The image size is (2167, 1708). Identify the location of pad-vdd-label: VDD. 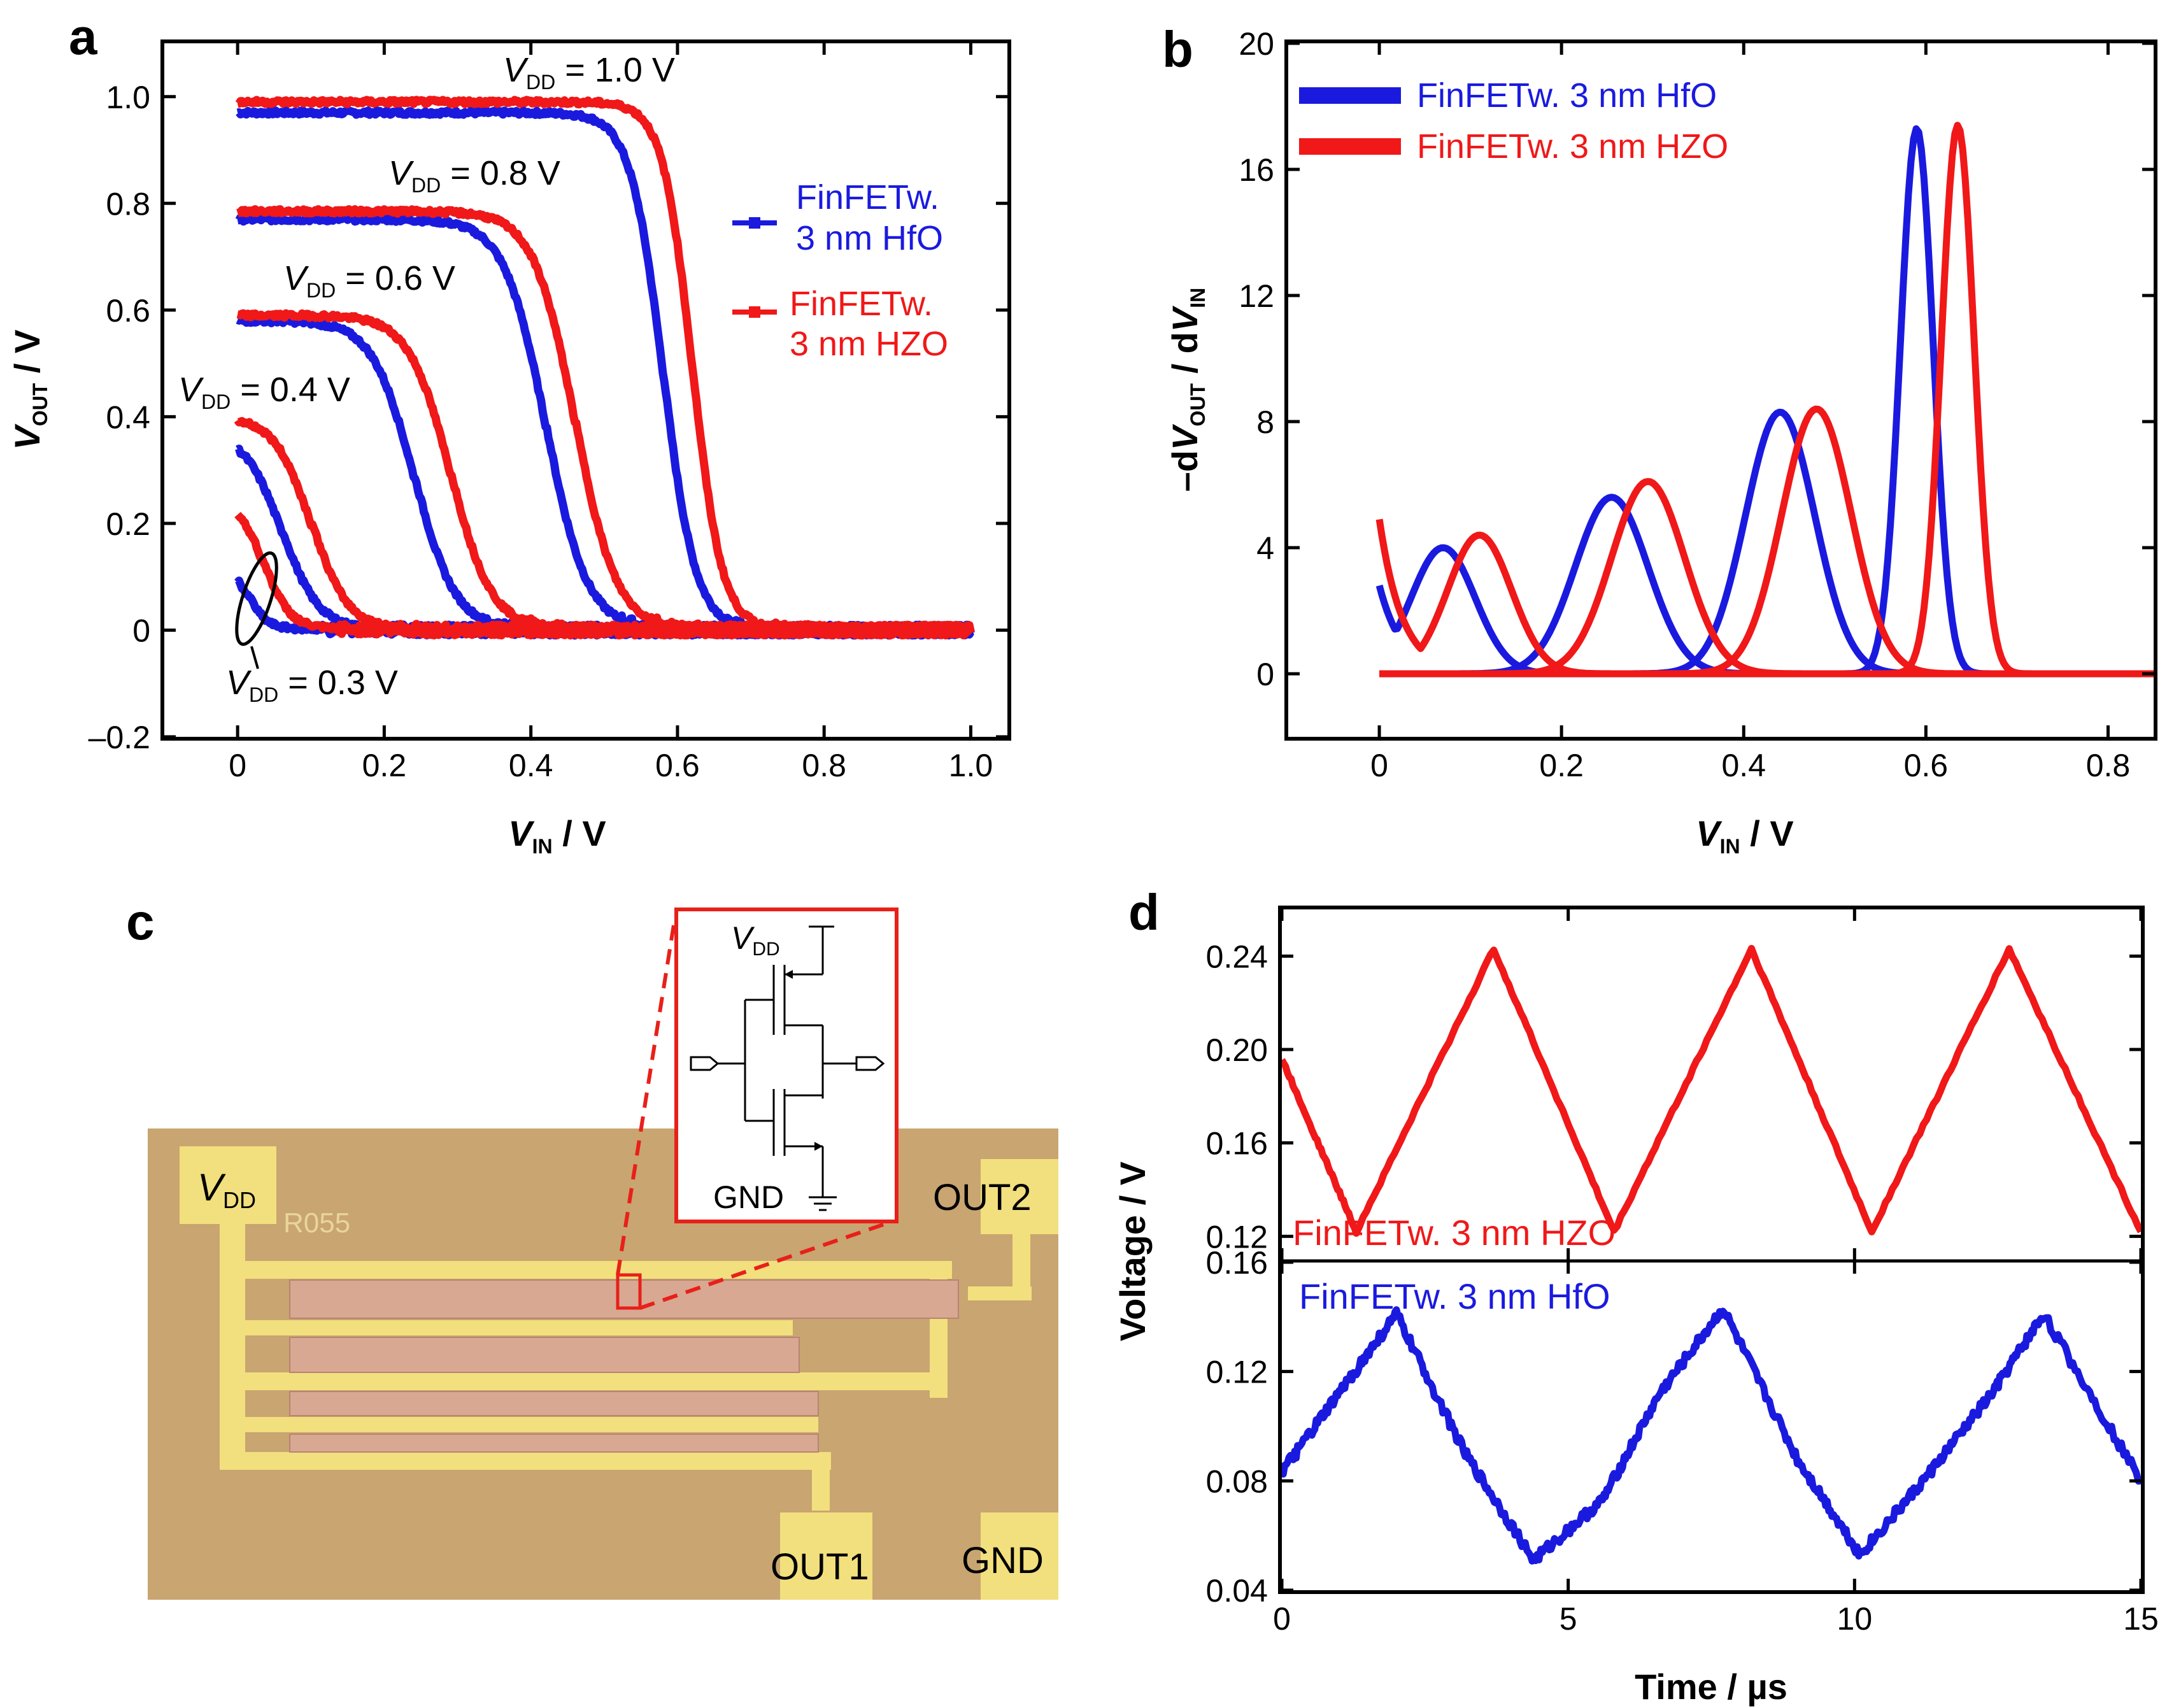
(226, 1189).